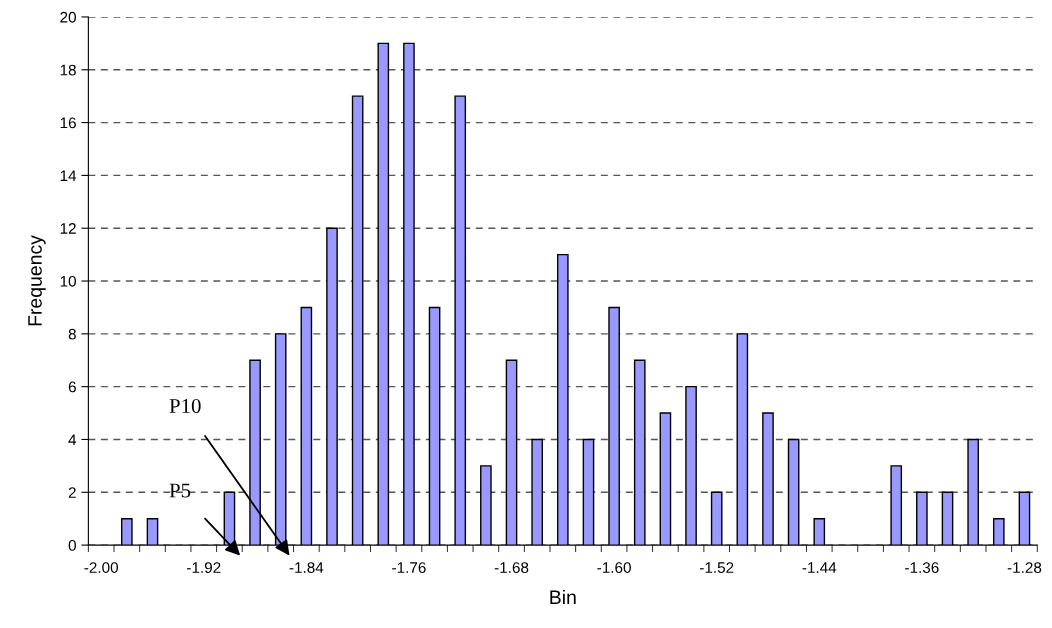 This screenshot has height=628, width=1052. I want to click on y-tick-label: 12, so click(68, 228).